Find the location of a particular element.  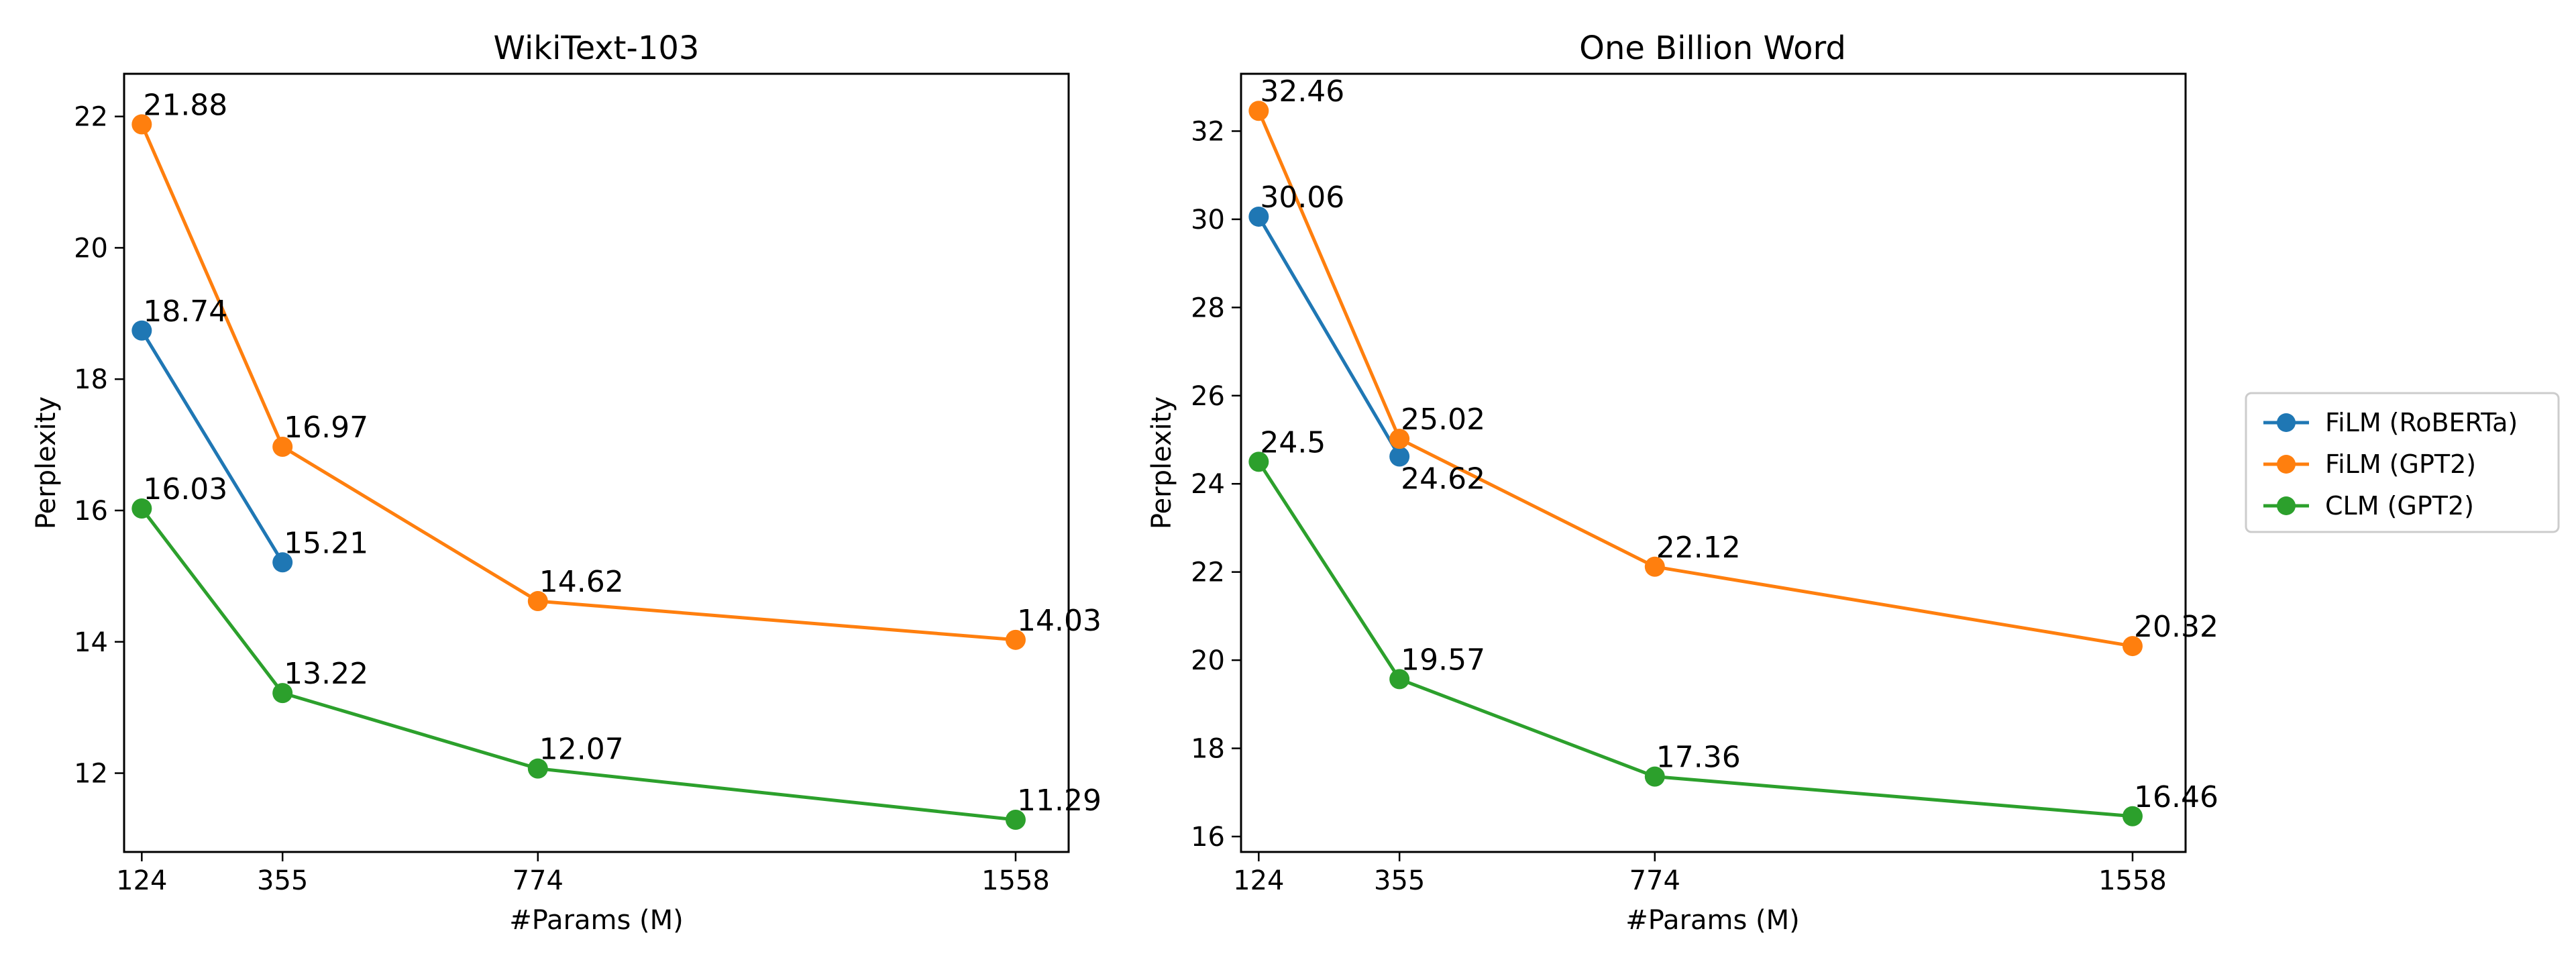

wikitext-ylabel: Perplexity is located at coordinates (46, 462).